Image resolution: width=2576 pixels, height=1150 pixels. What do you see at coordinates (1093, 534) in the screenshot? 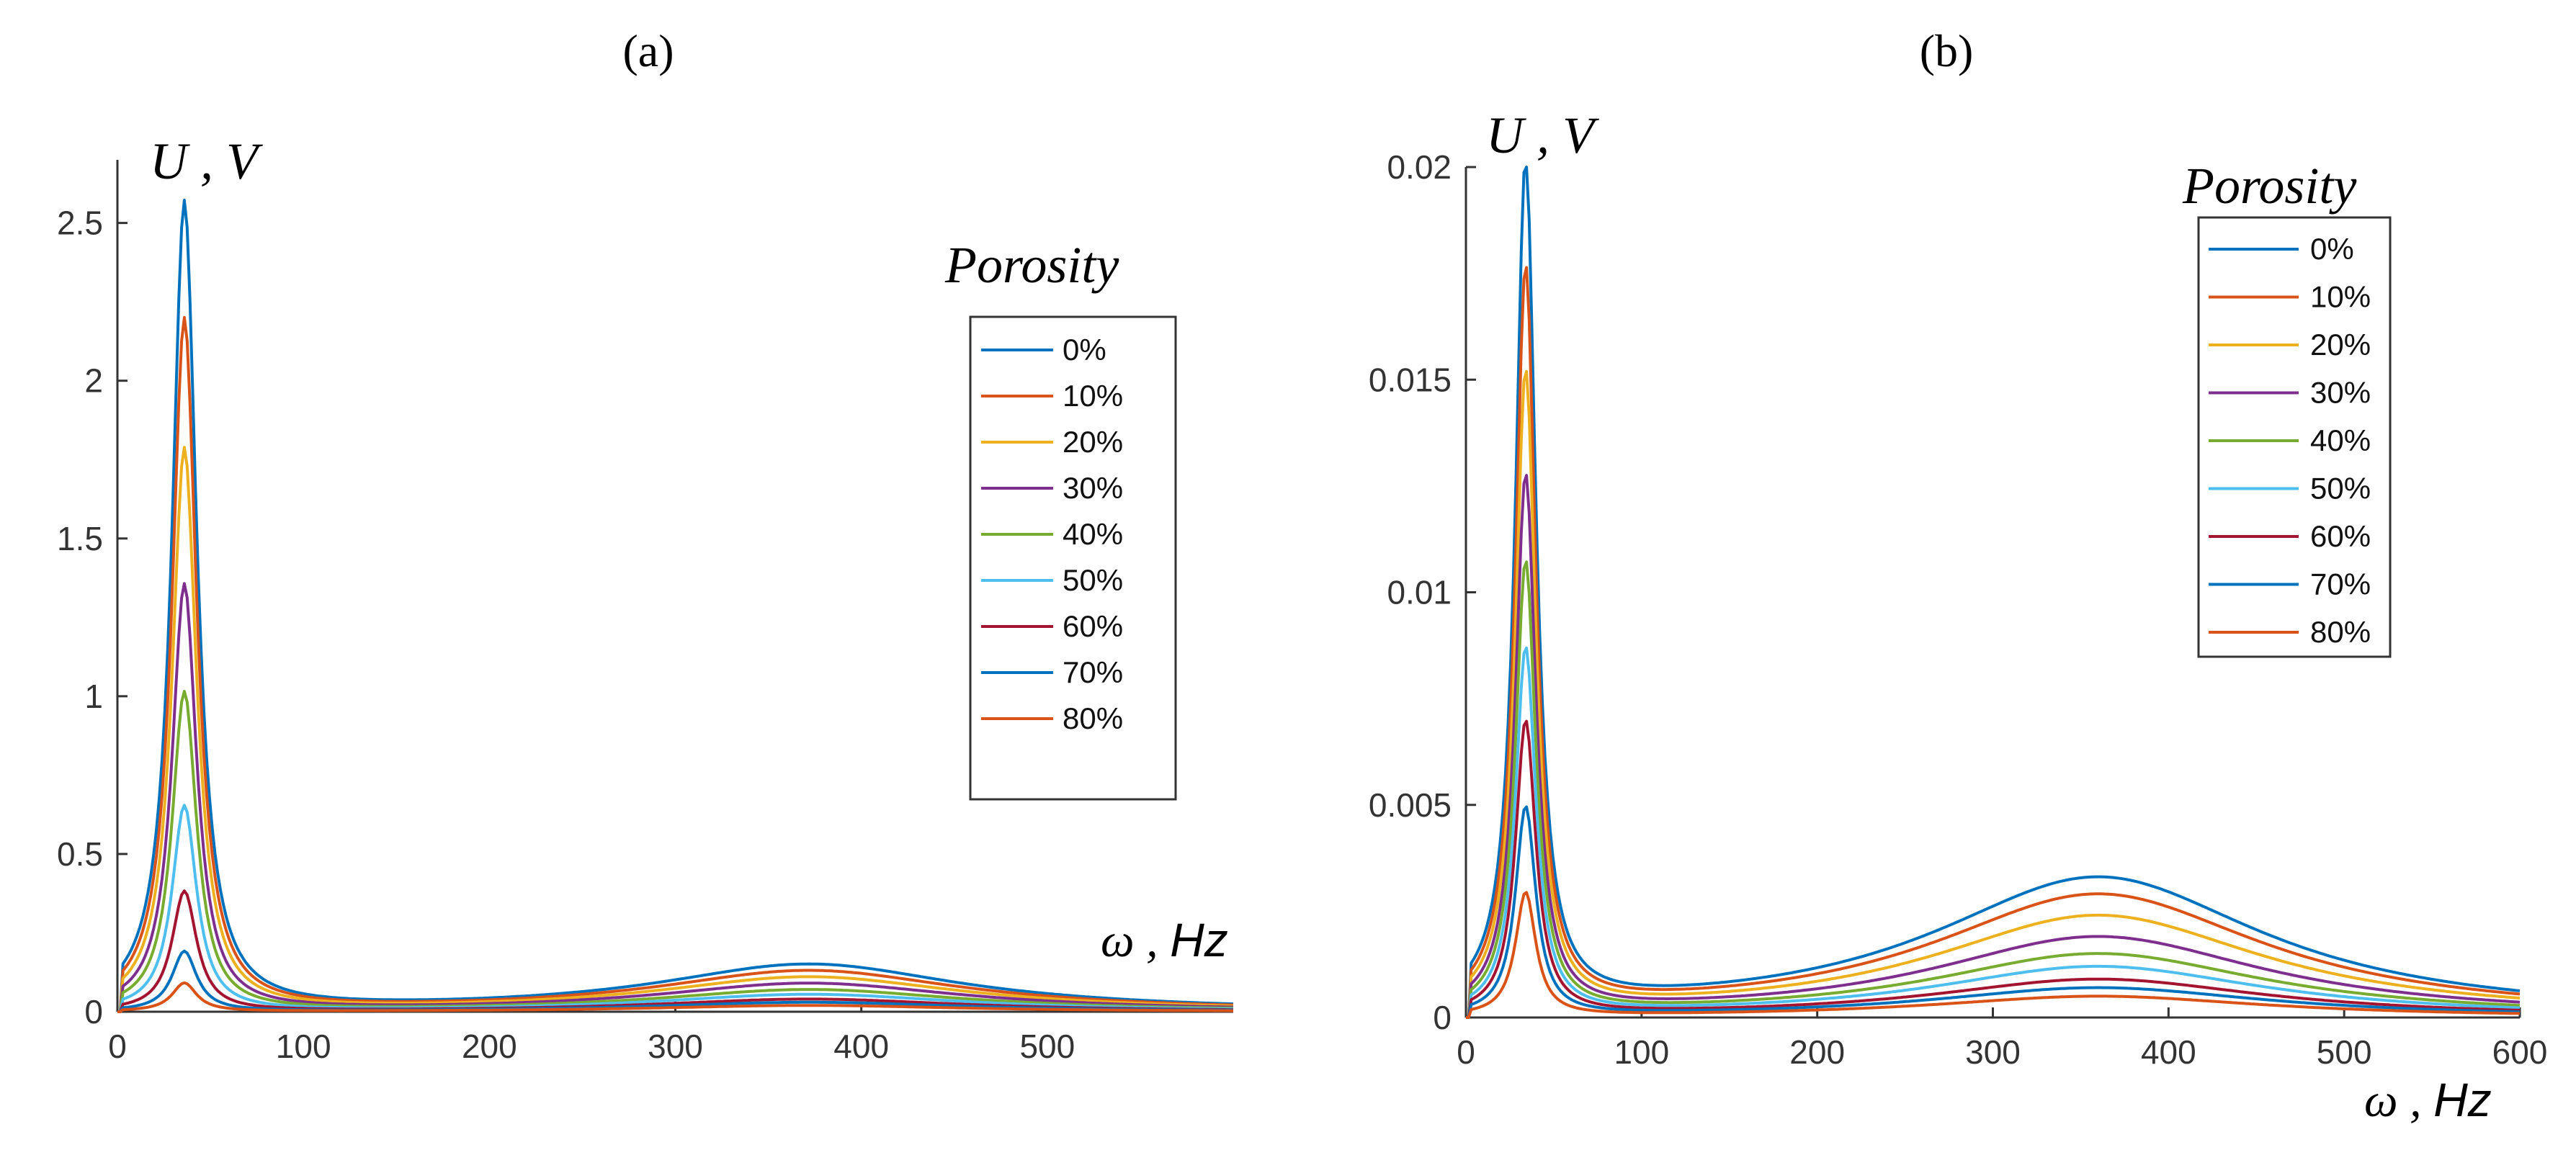
I see `panel-a-legend-label: 40%` at bounding box center [1093, 534].